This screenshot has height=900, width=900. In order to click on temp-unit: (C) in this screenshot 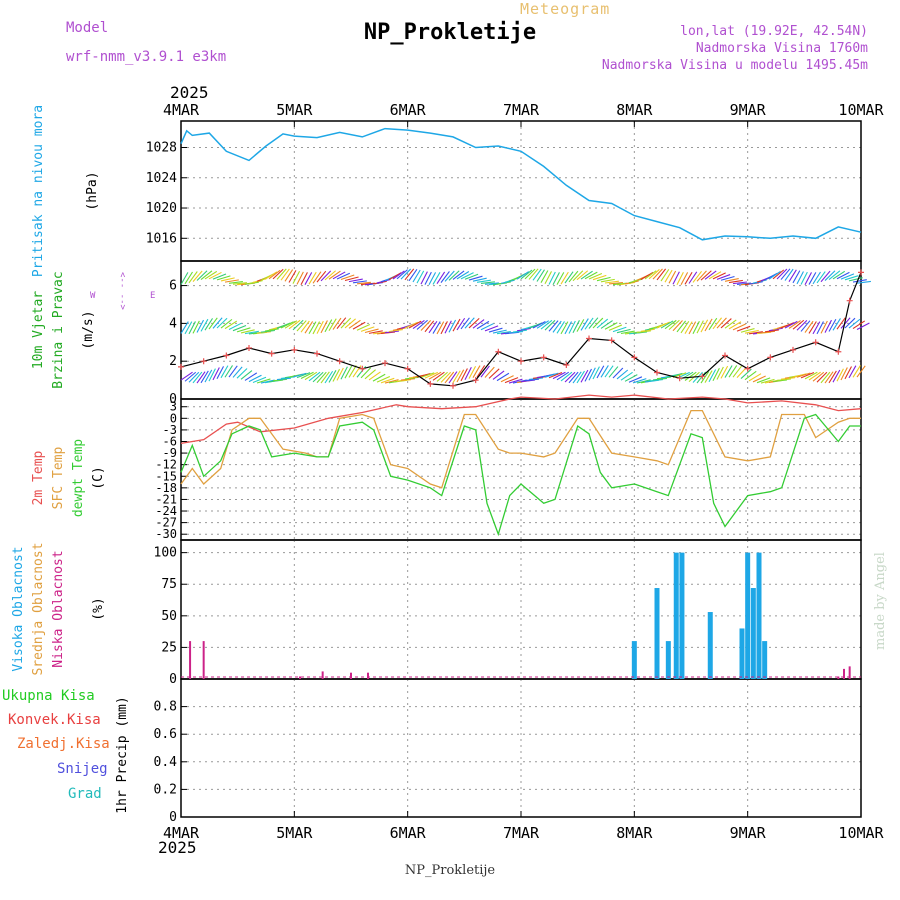, I will do `click(98, 477)`.